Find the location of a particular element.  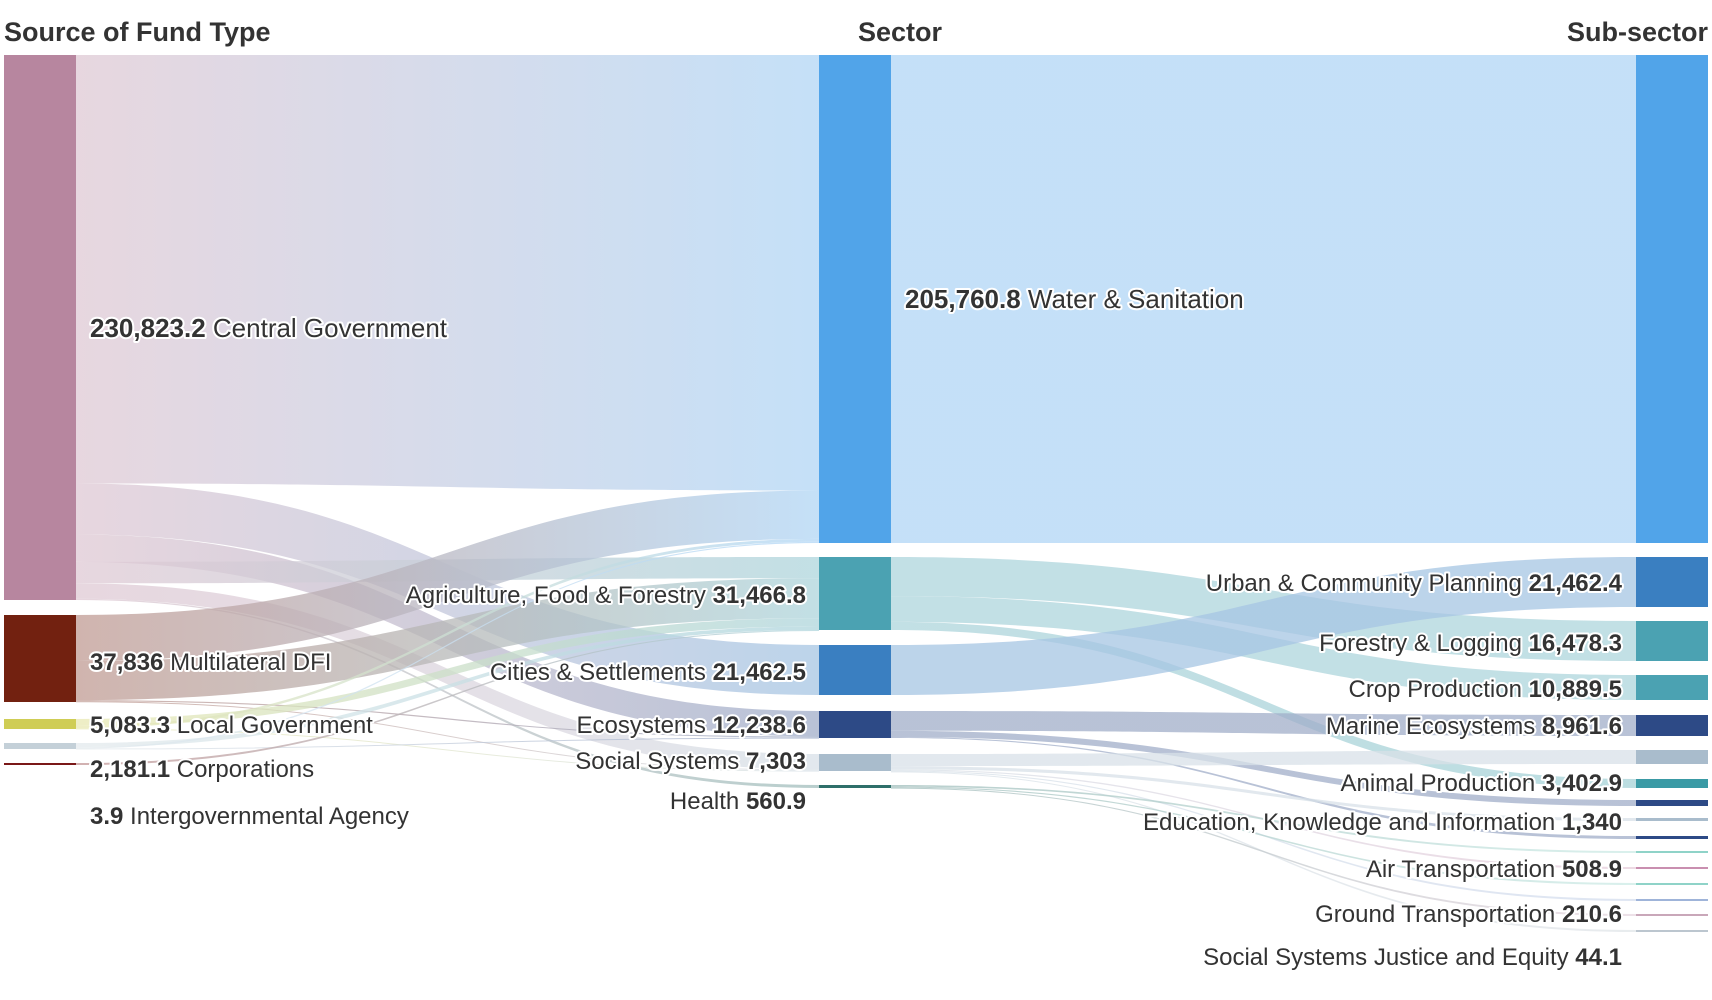

label-value-at: 508.9 is located at coordinates (1592, 869).